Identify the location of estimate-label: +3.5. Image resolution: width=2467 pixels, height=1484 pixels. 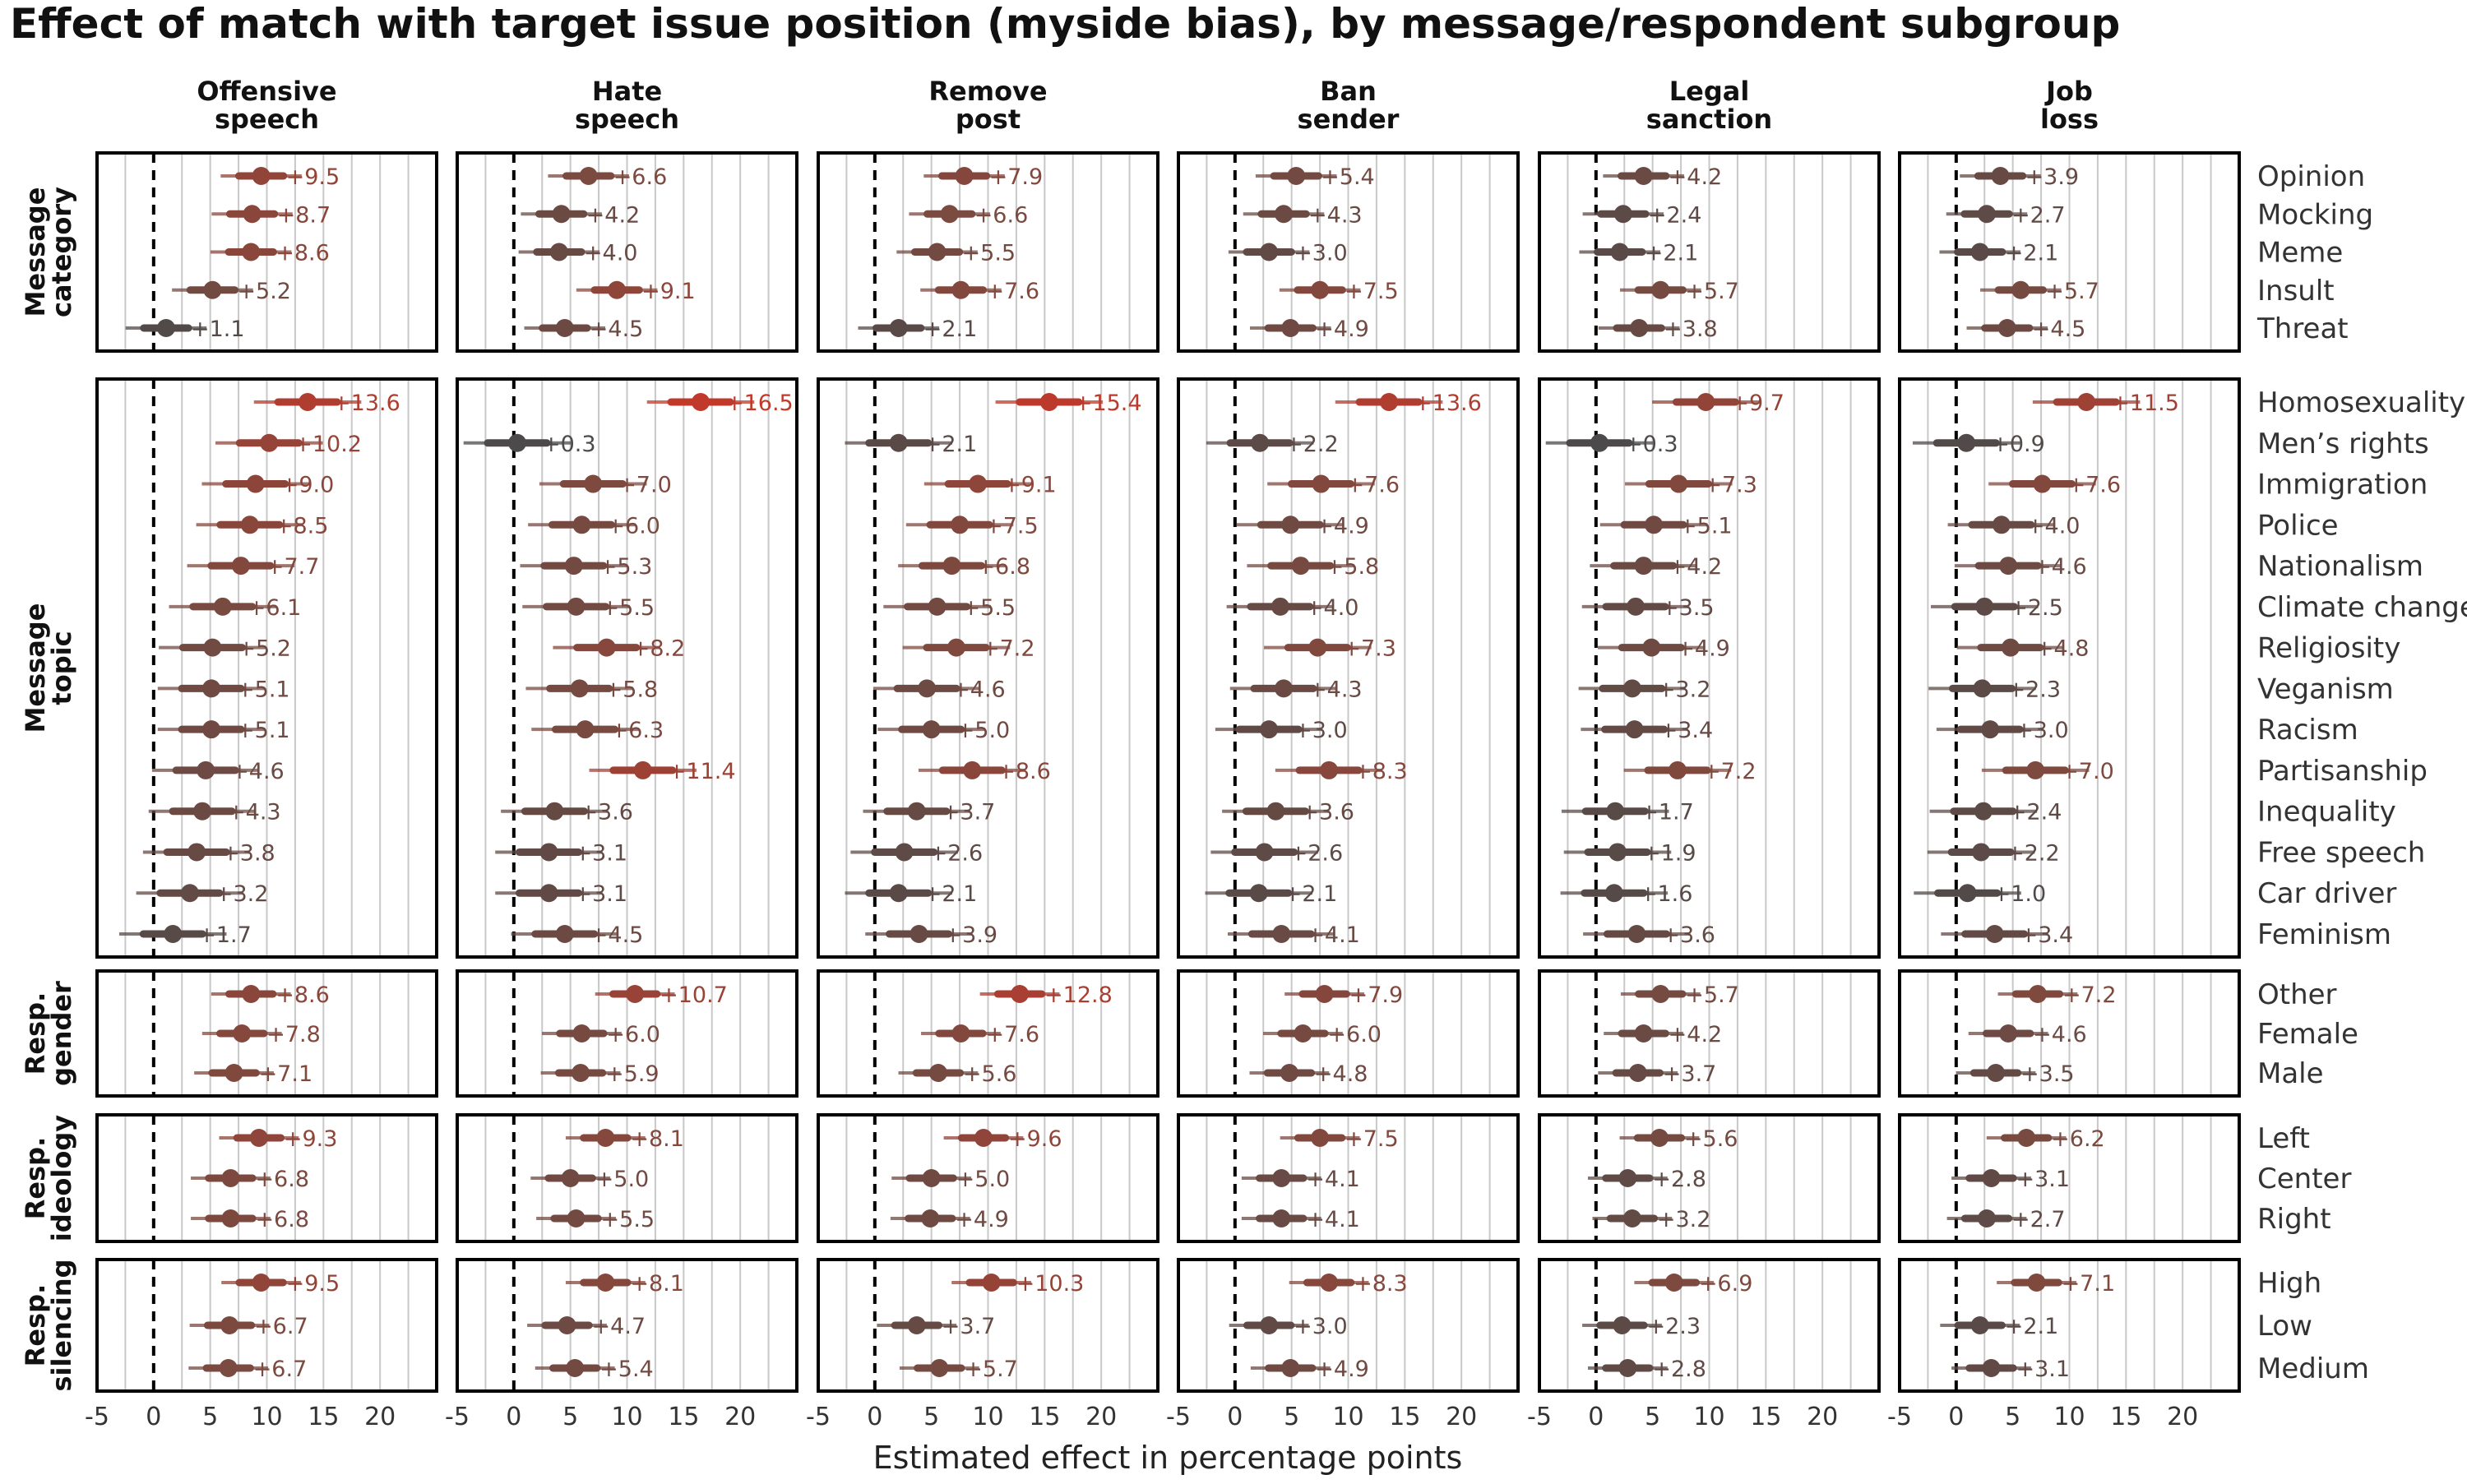
(1687, 608).